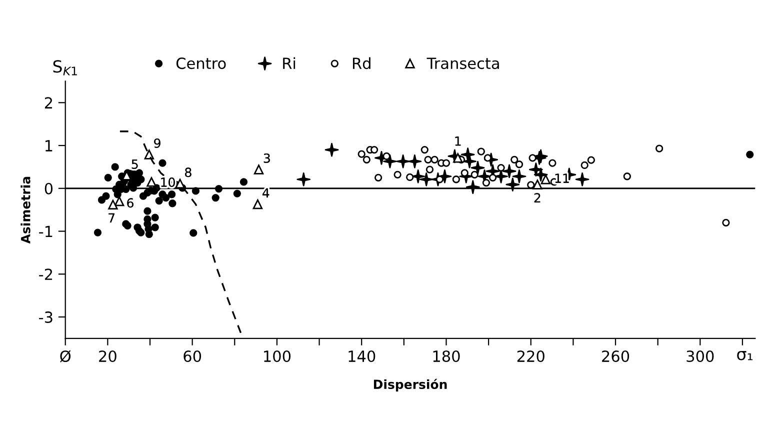  Describe the element at coordinates (266, 193) in the screenshot. I see `annotation: 4` at that location.